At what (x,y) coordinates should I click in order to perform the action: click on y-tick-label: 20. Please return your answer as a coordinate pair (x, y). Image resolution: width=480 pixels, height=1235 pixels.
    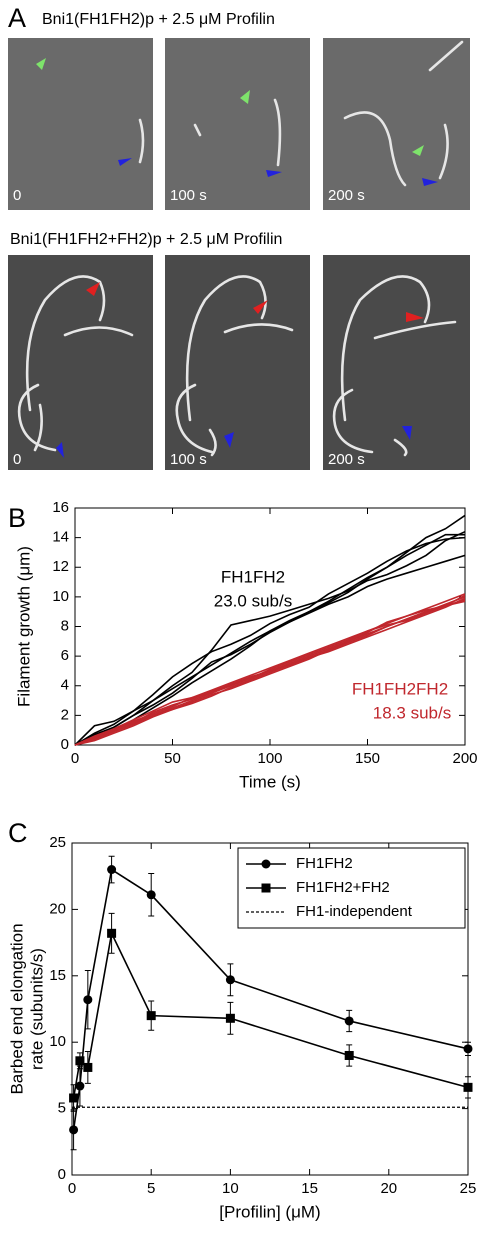
    Looking at the image, I should click on (57, 908).